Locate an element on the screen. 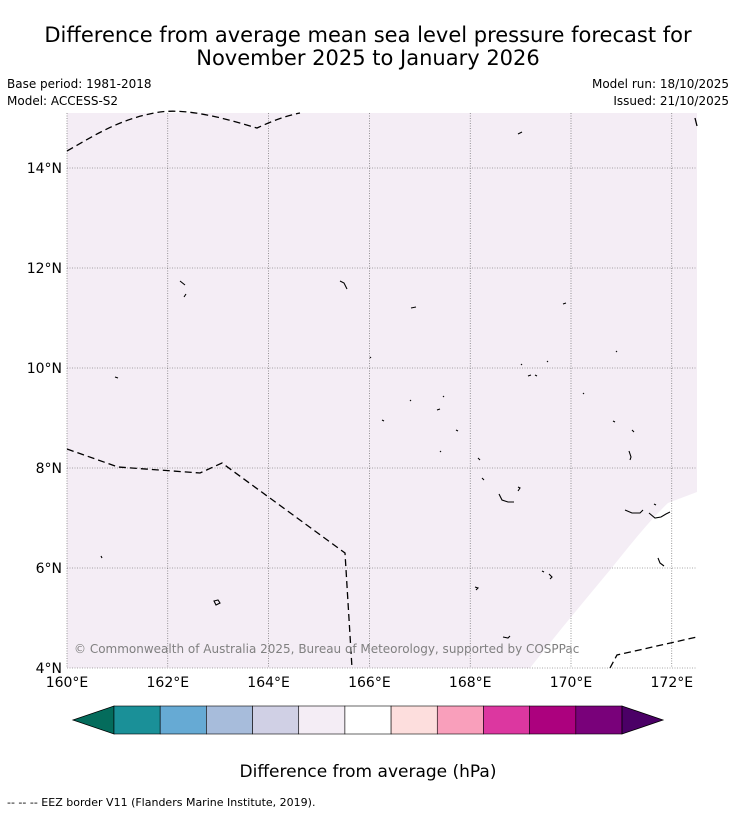 This screenshot has width=736, height=816. eez-border-southeast is located at coordinates (653, 652).